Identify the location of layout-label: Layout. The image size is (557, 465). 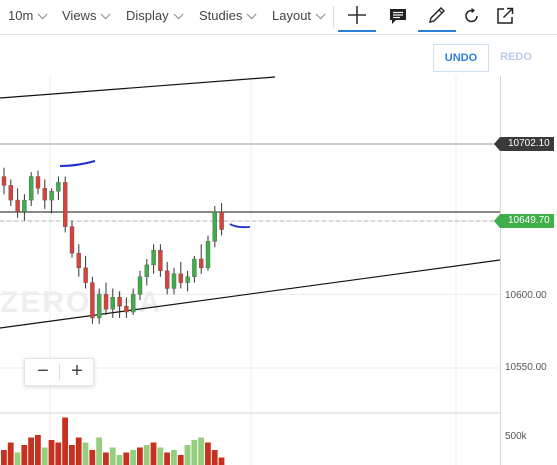
(292, 15).